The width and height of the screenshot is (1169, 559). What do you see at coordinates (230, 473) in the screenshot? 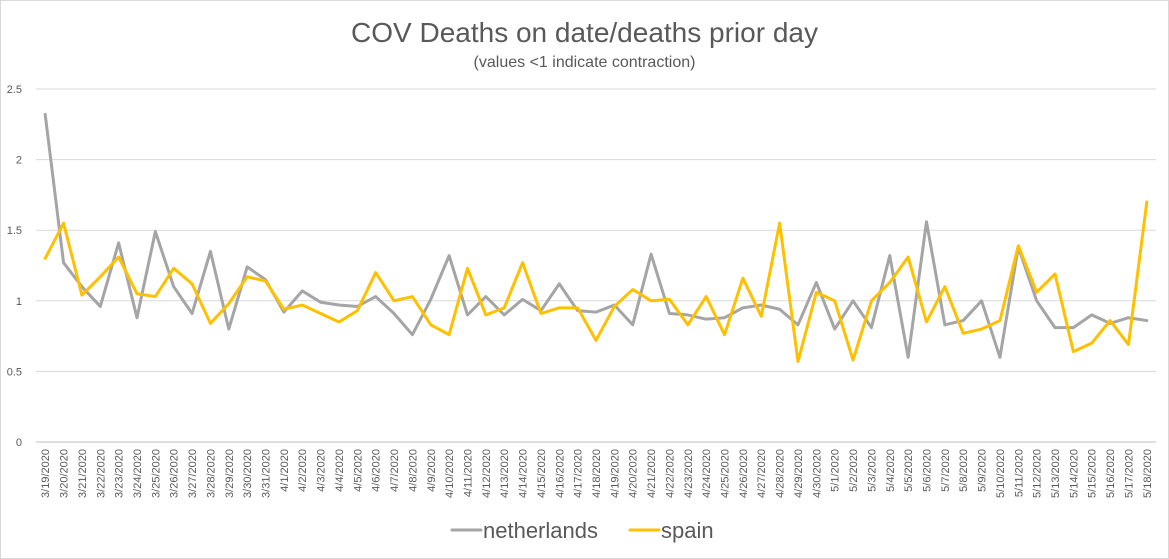
I see `x-tick-label-10: 3/29/2020` at bounding box center [230, 473].